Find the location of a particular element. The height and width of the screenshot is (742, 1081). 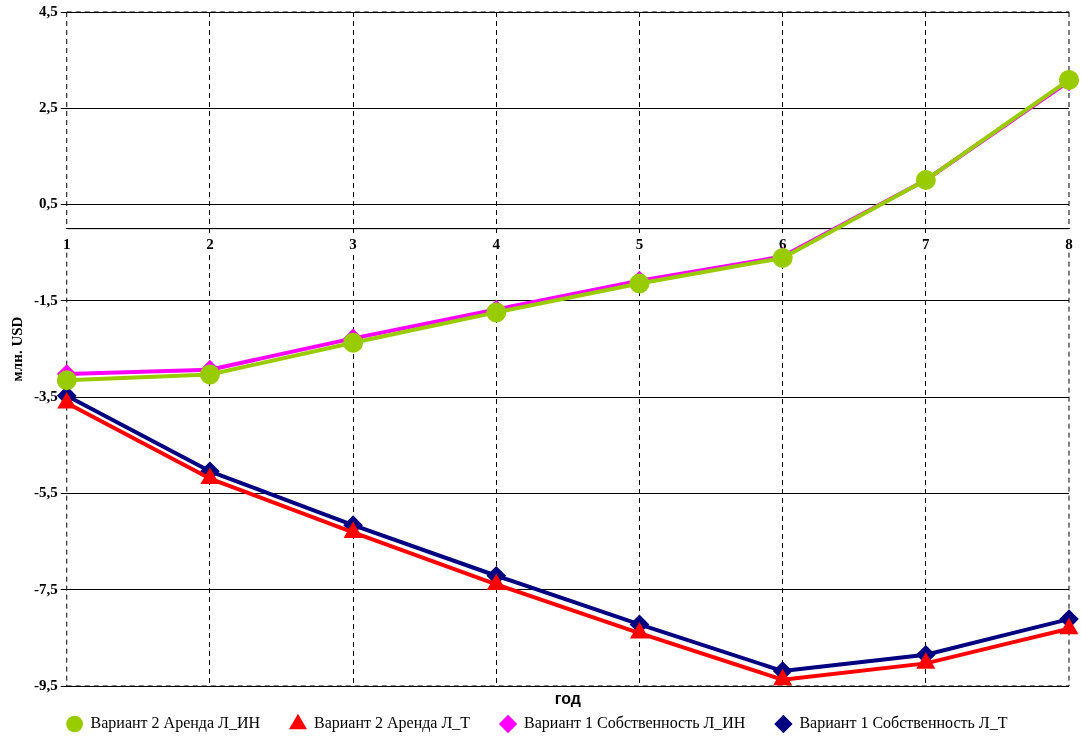

legend-label: Вариант 1 Собственность Л_ИН is located at coordinates (635, 723).